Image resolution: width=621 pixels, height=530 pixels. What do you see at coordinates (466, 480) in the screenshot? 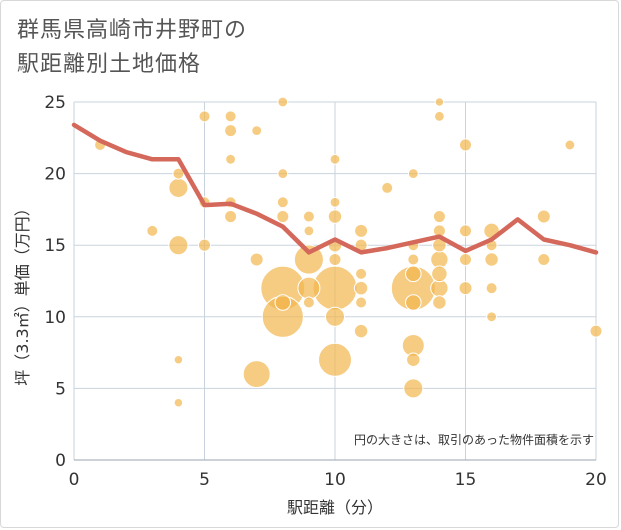
I see `x-tick-label-3: 15` at bounding box center [466, 480].